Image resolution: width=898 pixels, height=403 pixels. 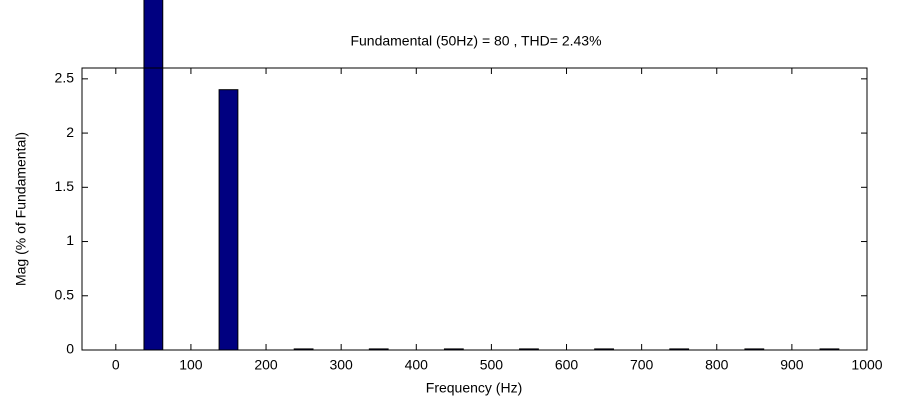 I want to click on x-axis-label: Frequency (Hz), so click(x=474, y=388).